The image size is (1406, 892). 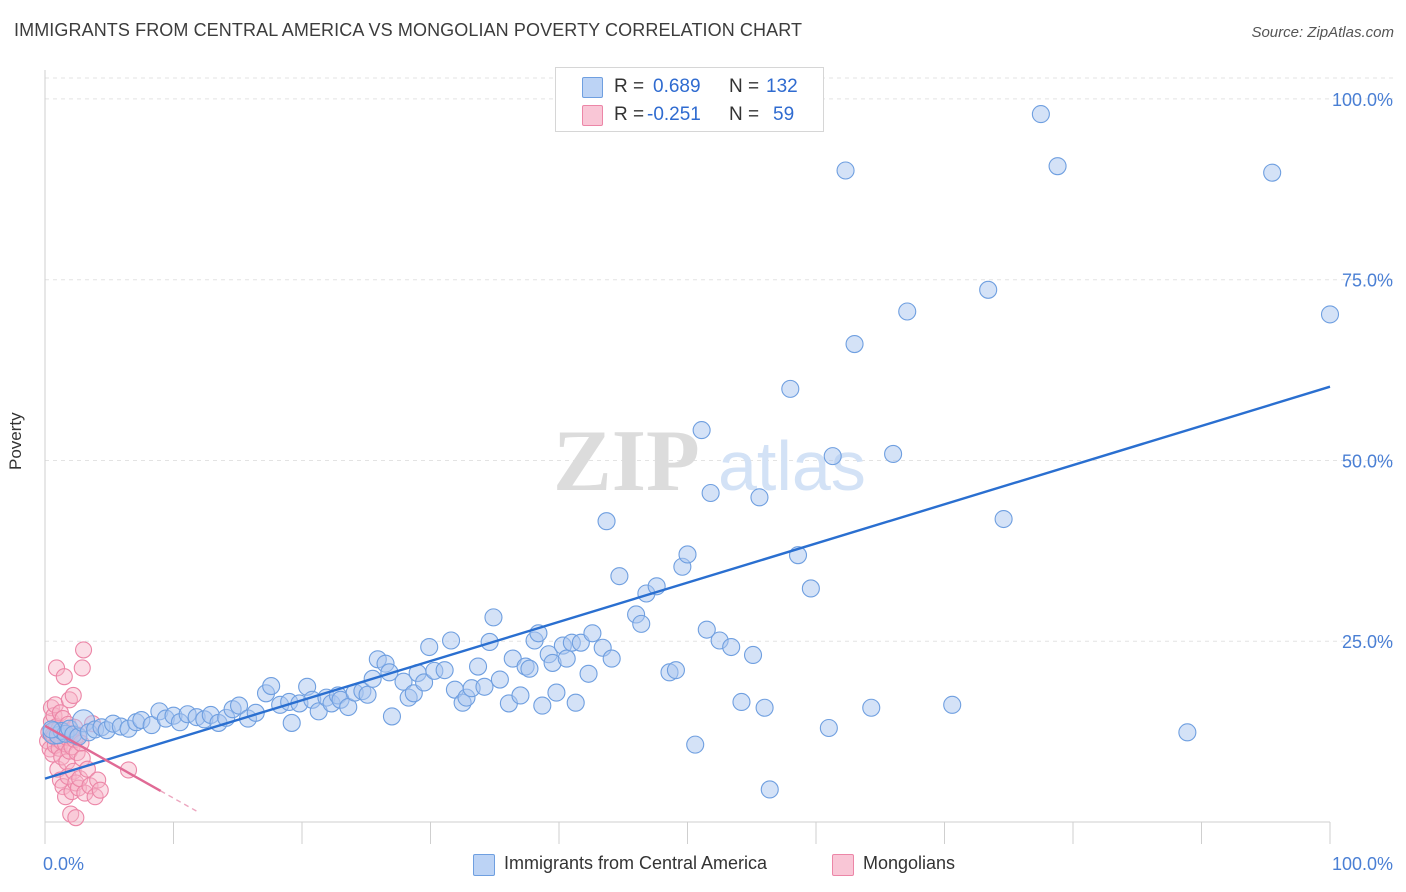 What do you see at coordinates (180, 802) in the screenshot?
I see `mongolians-trend-extension` at bounding box center [180, 802].